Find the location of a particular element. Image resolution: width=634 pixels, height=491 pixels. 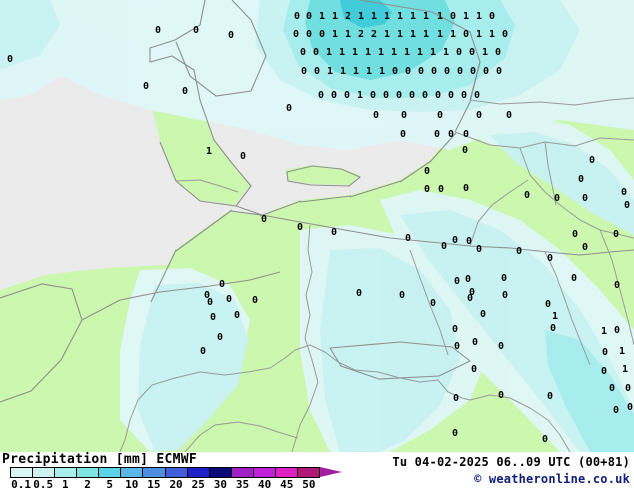

colorbar is located at coordinates (176, 472).